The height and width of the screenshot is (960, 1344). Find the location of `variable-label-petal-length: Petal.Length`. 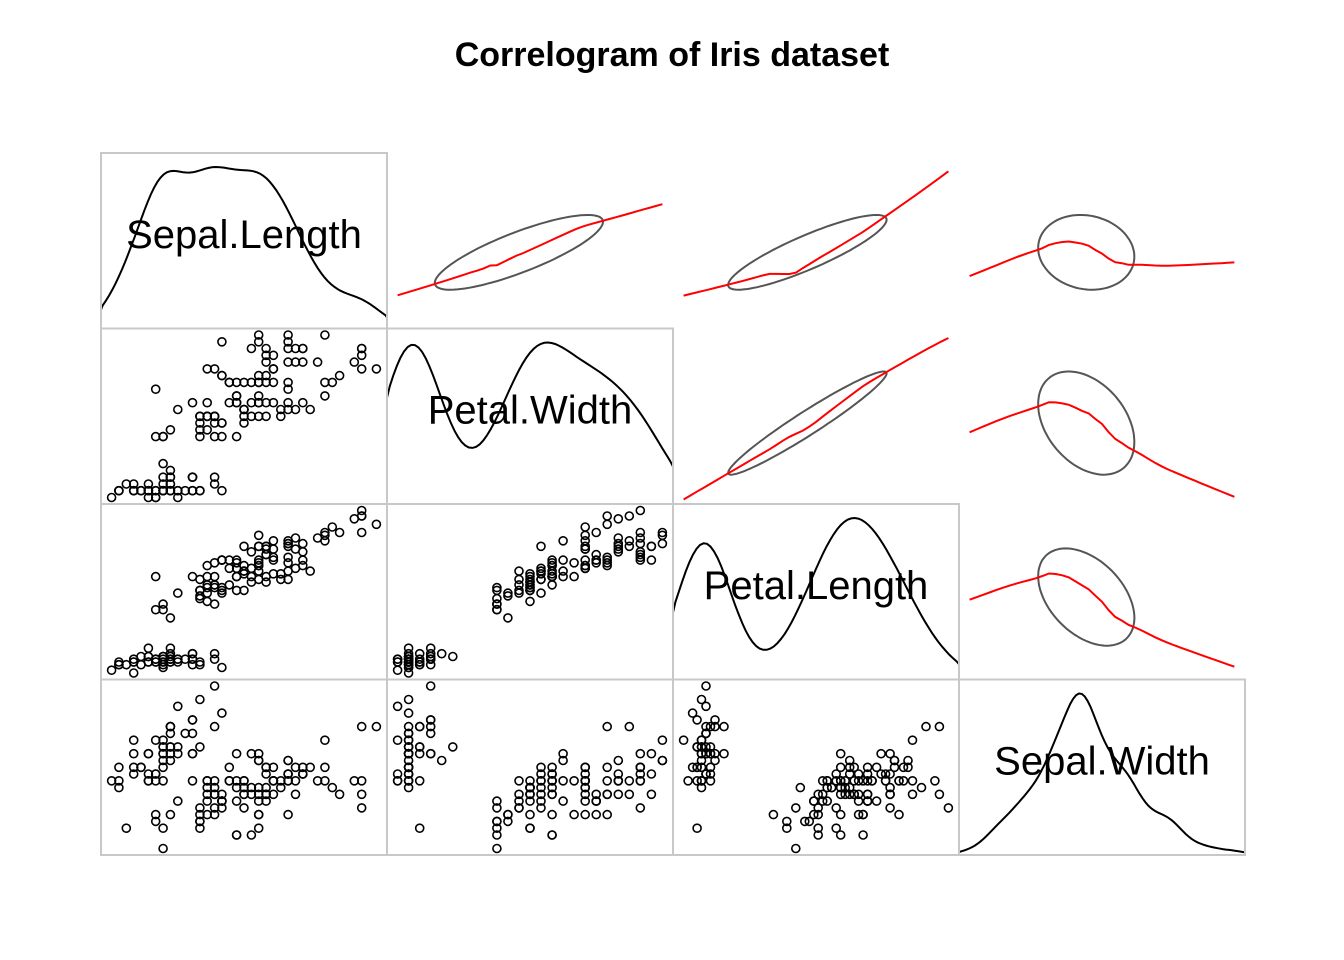

variable-label-petal-length: Petal.Length is located at coordinates (816, 586).